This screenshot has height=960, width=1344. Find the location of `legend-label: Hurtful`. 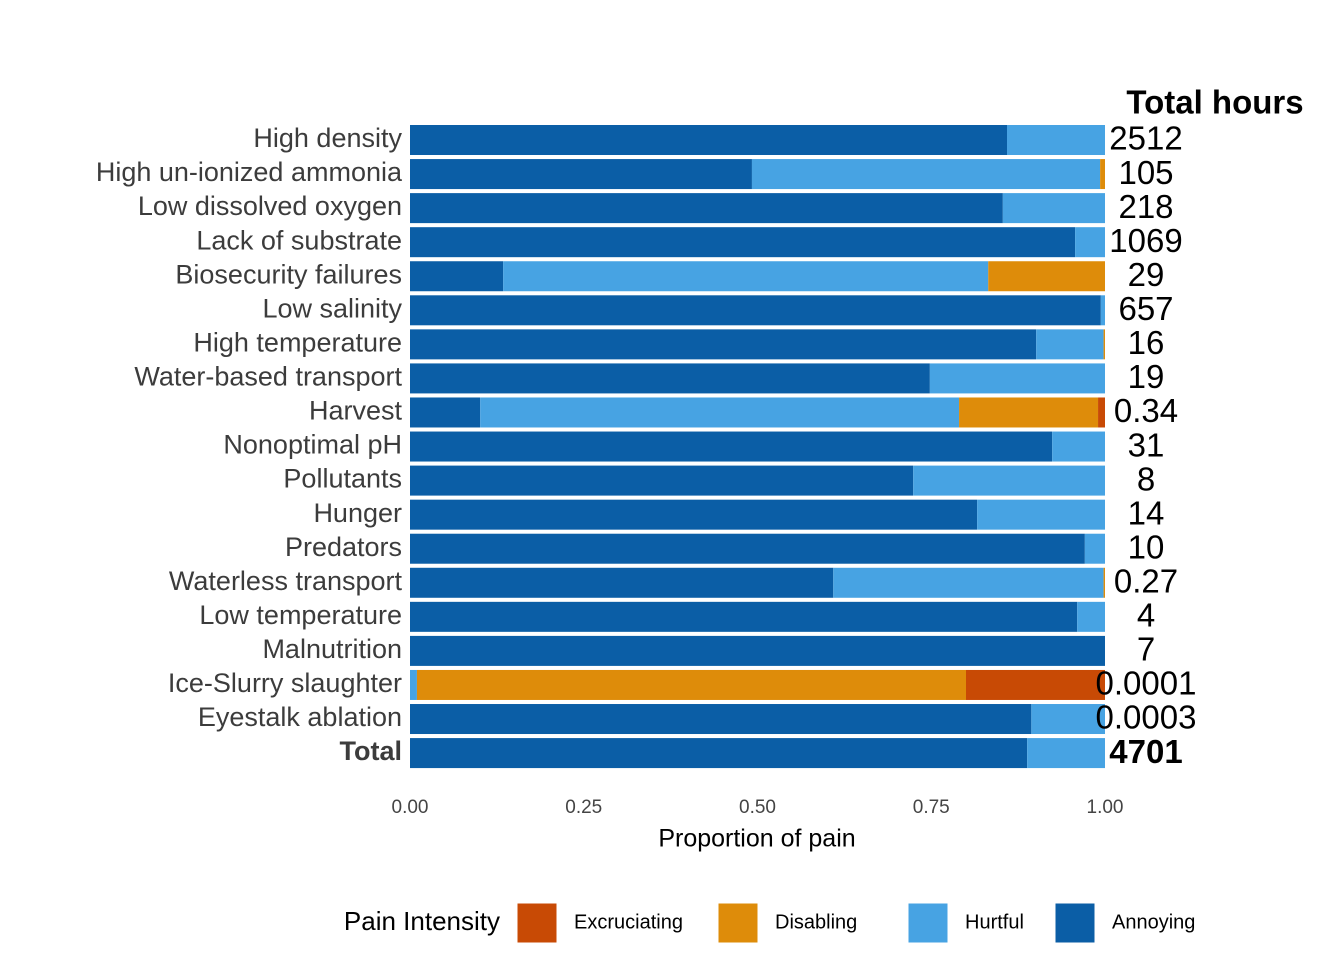

legend-label: Hurtful is located at coordinates (994, 922).